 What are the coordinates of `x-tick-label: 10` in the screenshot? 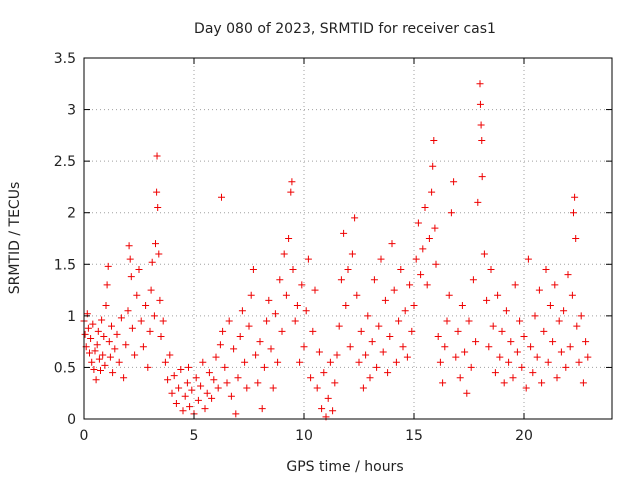 It's located at (304, 436).